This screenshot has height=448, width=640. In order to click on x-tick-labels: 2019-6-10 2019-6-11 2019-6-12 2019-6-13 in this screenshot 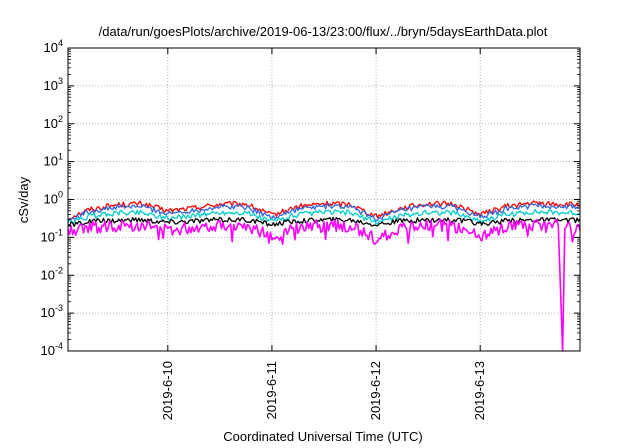, I will do `click(323, 390)`.